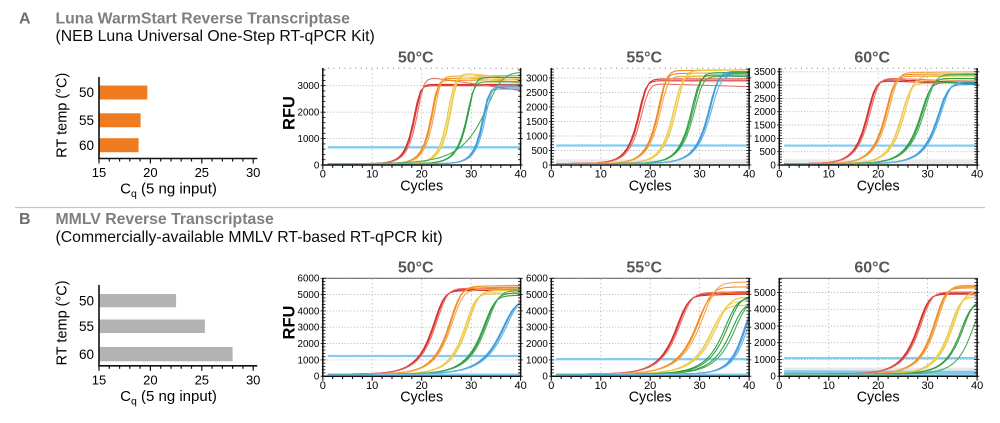 The image size is (1000, 423). What do you see at coordinates (165, 219) in the screenshot?
I see `svg-text: MMLV Reverse Transcriptase` at bounding box center [165, 219].